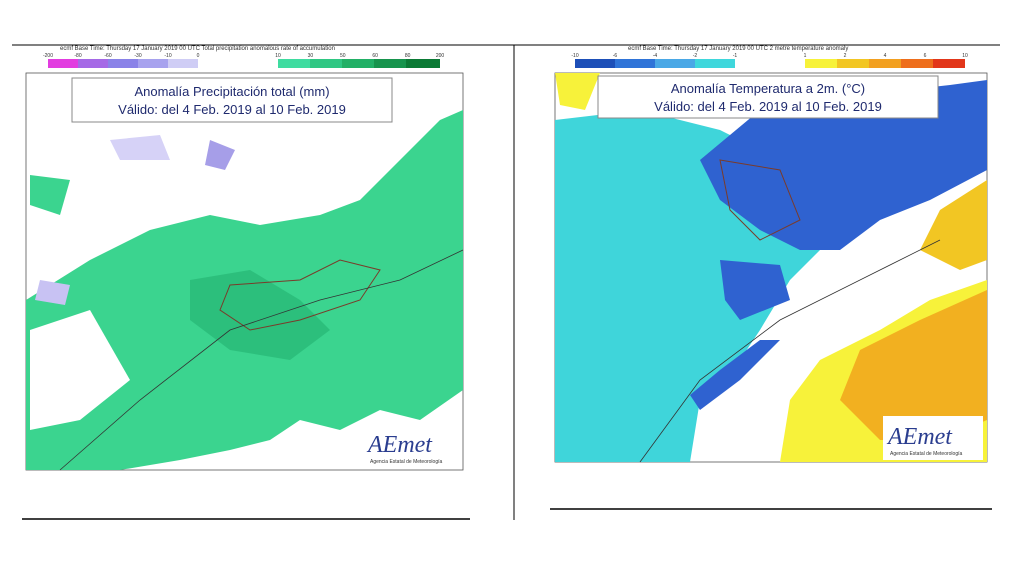 The height and width of the screenshot is (576, 1024). I want to click on colorbar-label: 60, so click(375, 56).